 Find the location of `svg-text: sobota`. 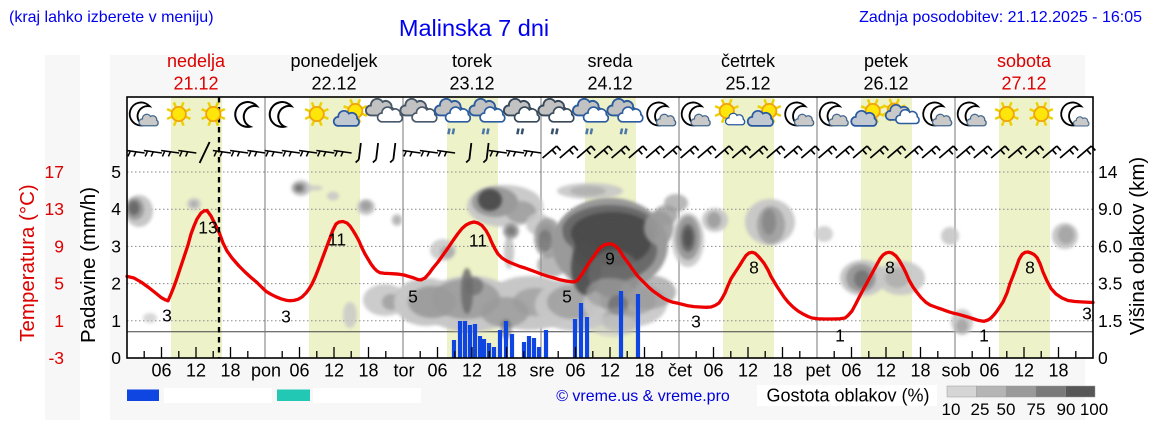

svg-text: sobota is located at coordinates (1024, 61).